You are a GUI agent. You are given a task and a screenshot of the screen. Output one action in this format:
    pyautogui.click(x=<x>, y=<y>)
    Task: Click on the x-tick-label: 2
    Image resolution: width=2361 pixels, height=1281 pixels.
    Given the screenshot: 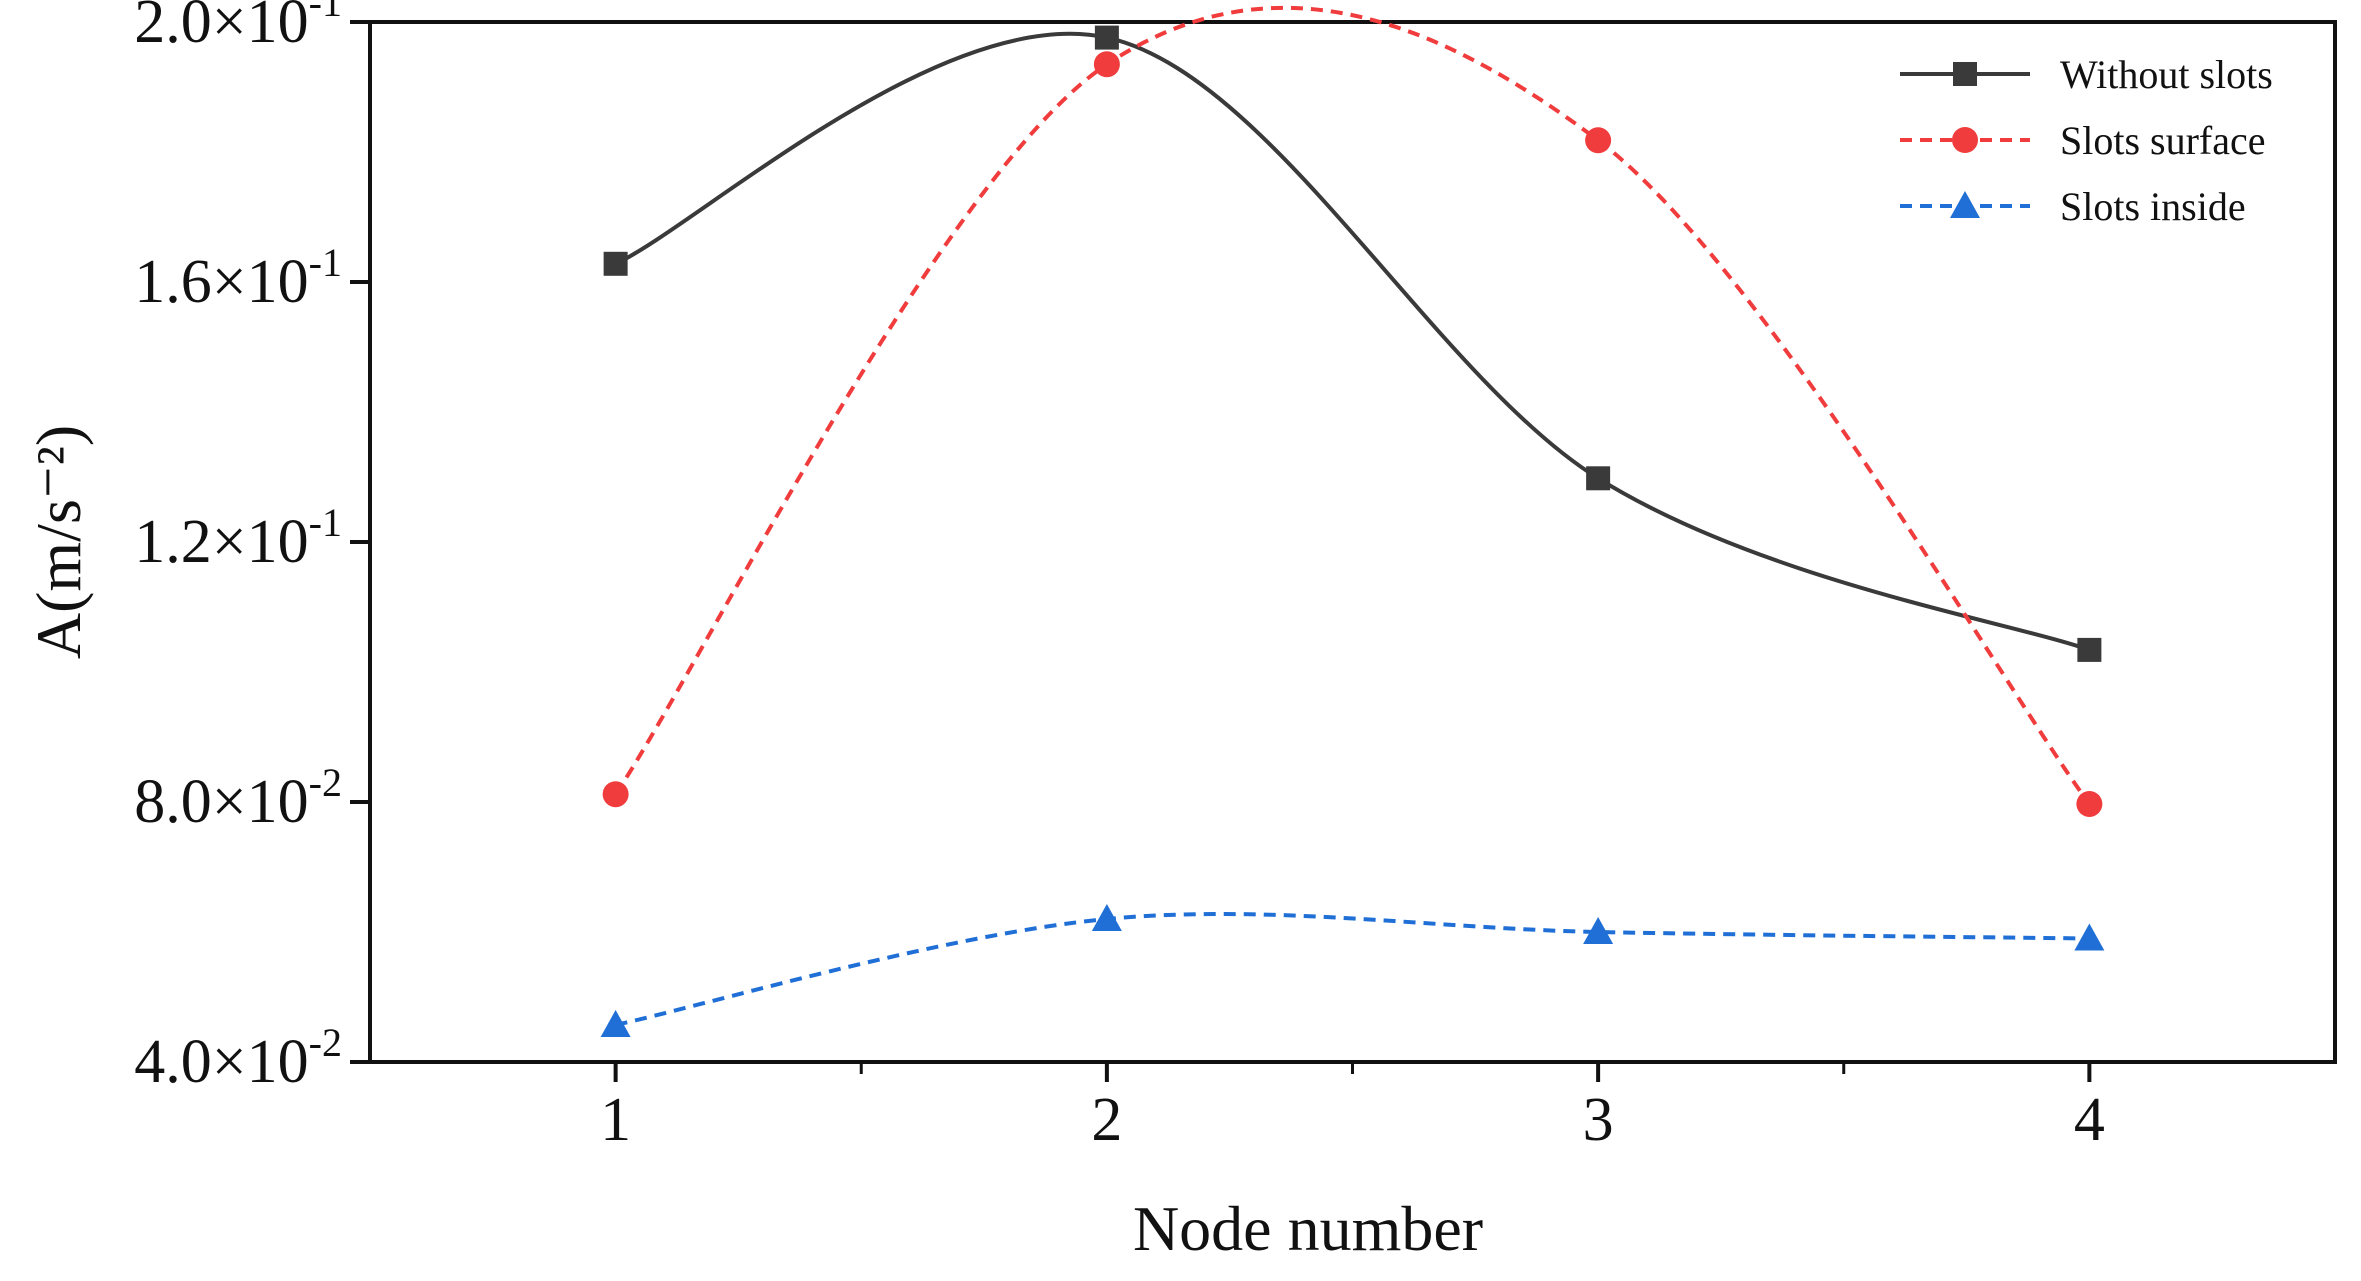 What is the action you would take?
    pyautogui.click(x=1106, y=1120)
    